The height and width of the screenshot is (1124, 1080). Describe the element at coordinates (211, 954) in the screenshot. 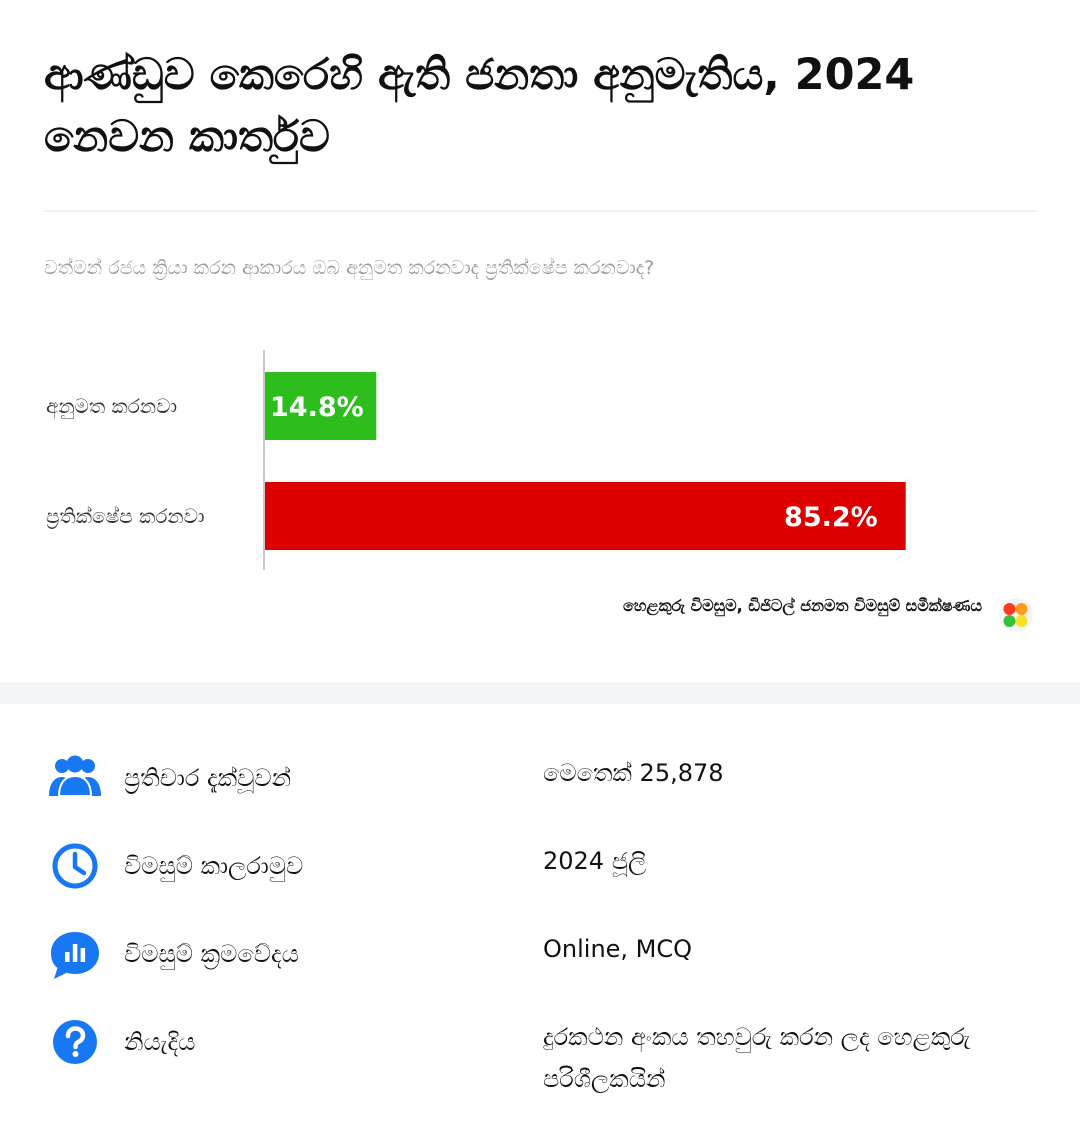

I see `info-label: විමසුම් ක්‍රමවේදය` at that location.